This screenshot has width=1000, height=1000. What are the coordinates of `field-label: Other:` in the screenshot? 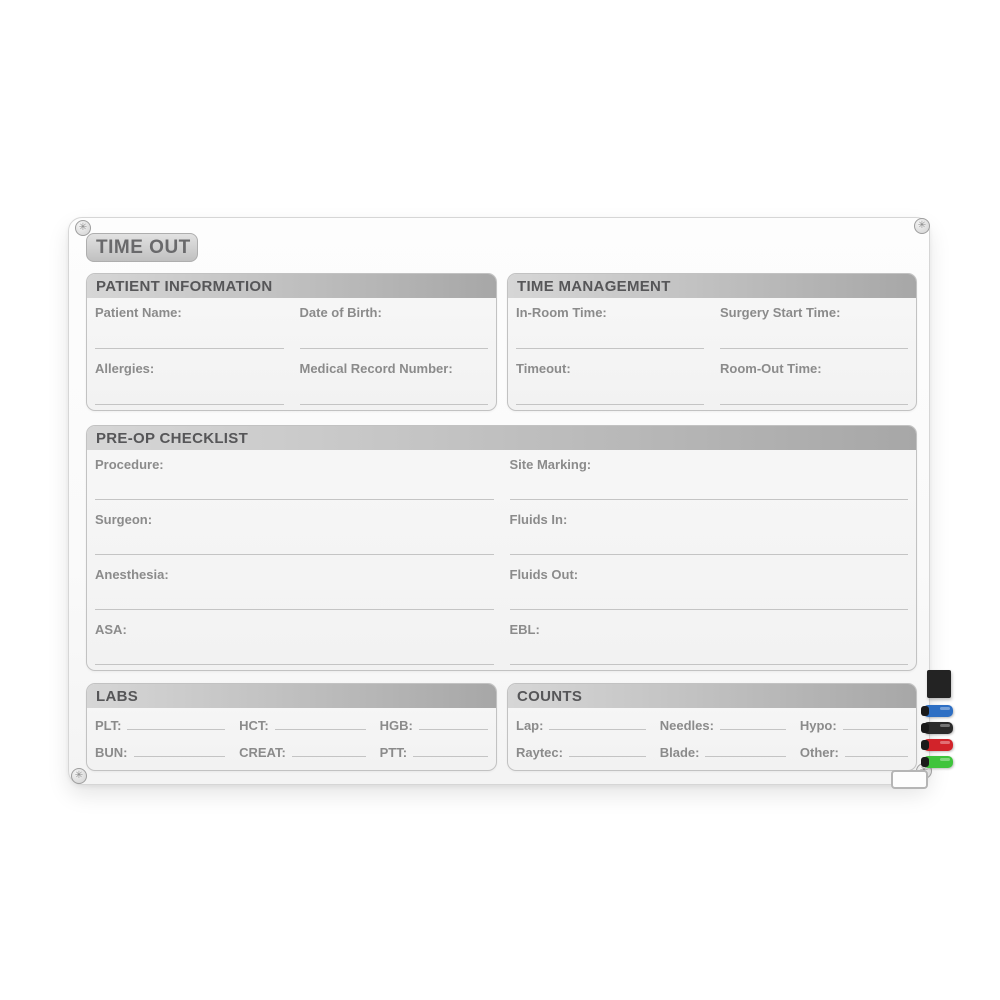 It's located at (819, 752).